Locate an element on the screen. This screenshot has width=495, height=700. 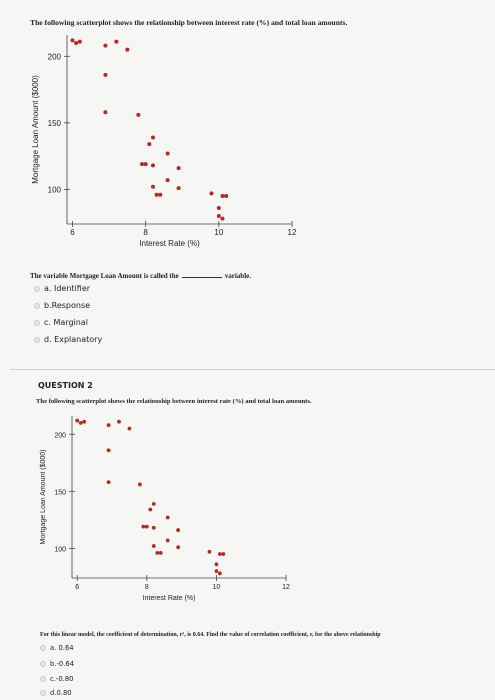
q1-option-a: a. Identifier is located at coordinates (62, 288).